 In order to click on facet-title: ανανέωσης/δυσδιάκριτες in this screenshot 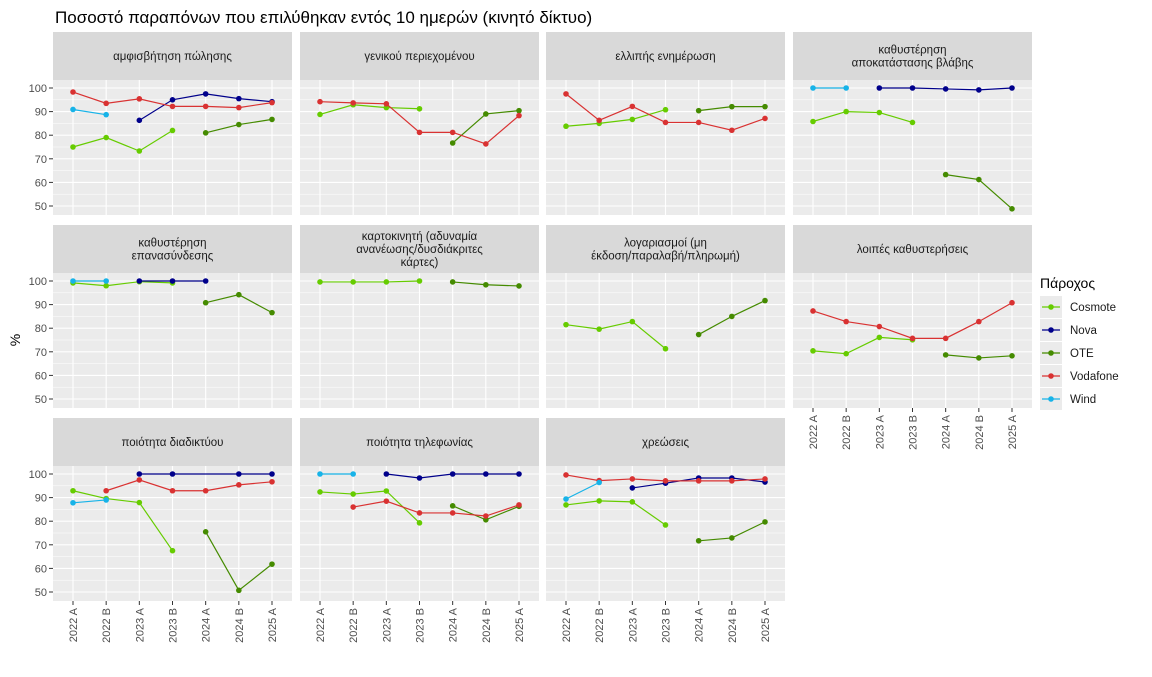, I will do `click(419, 250)`.